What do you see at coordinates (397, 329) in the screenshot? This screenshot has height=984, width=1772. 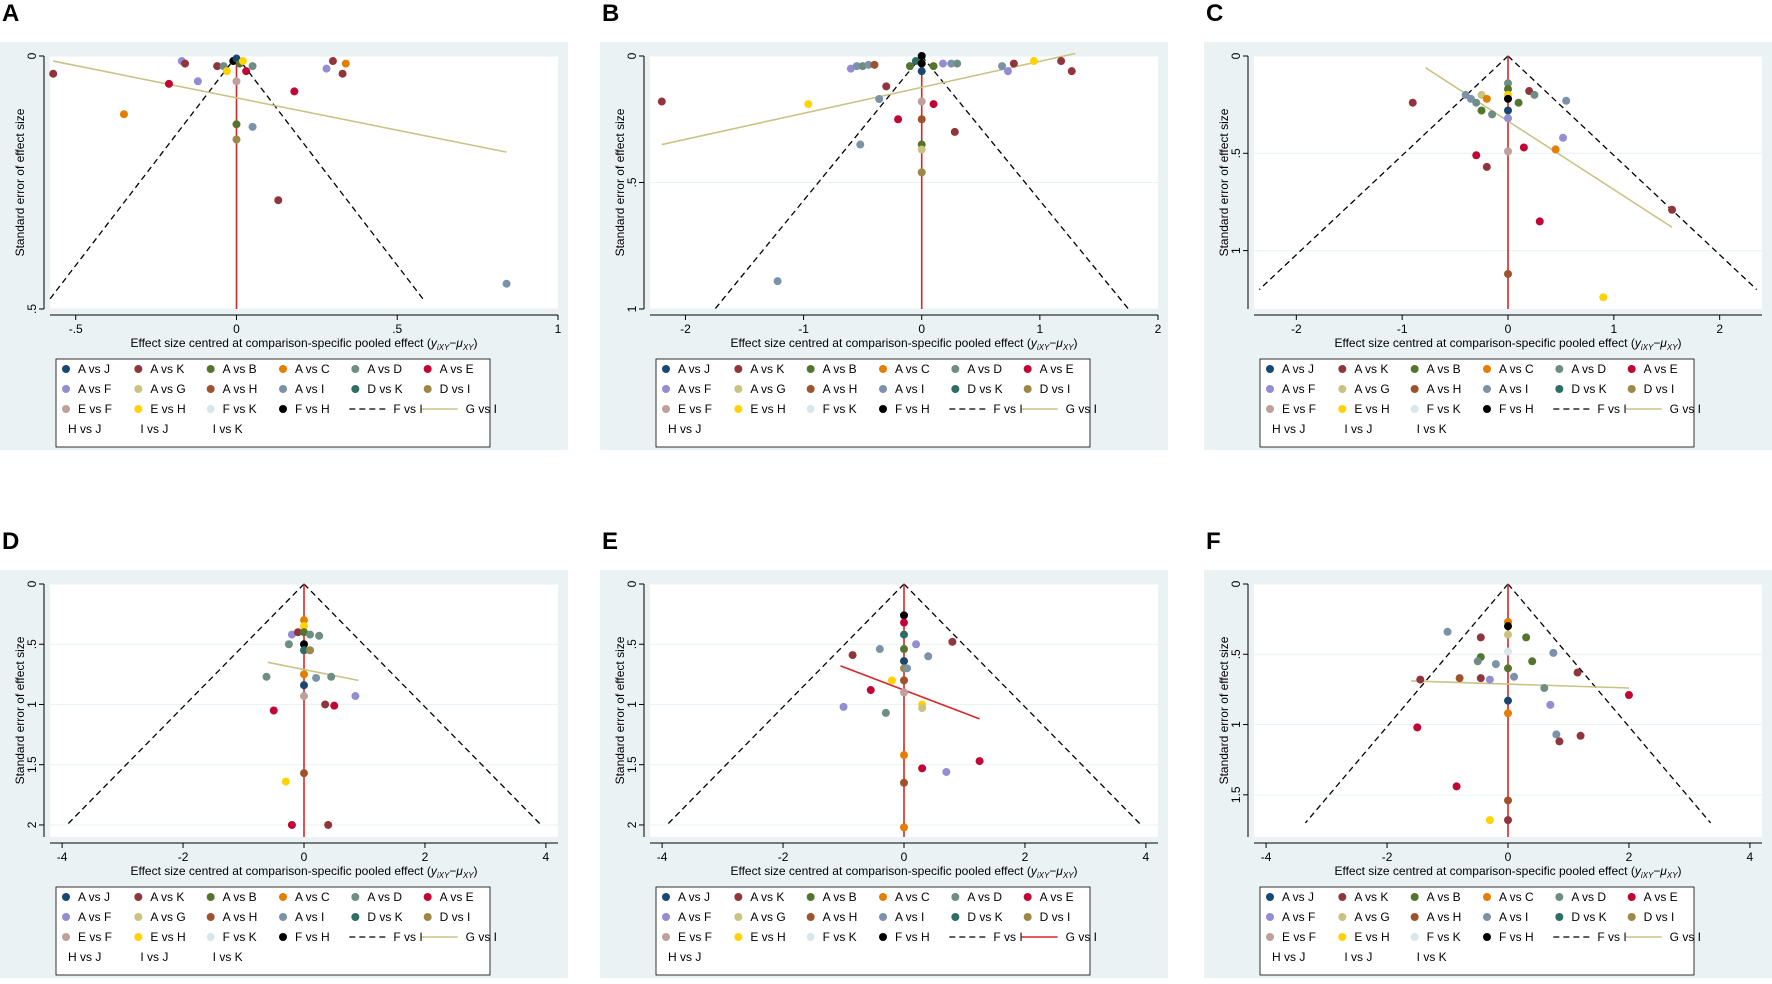 I see `x-tick-label: .5` at bounding box center [397, 329].